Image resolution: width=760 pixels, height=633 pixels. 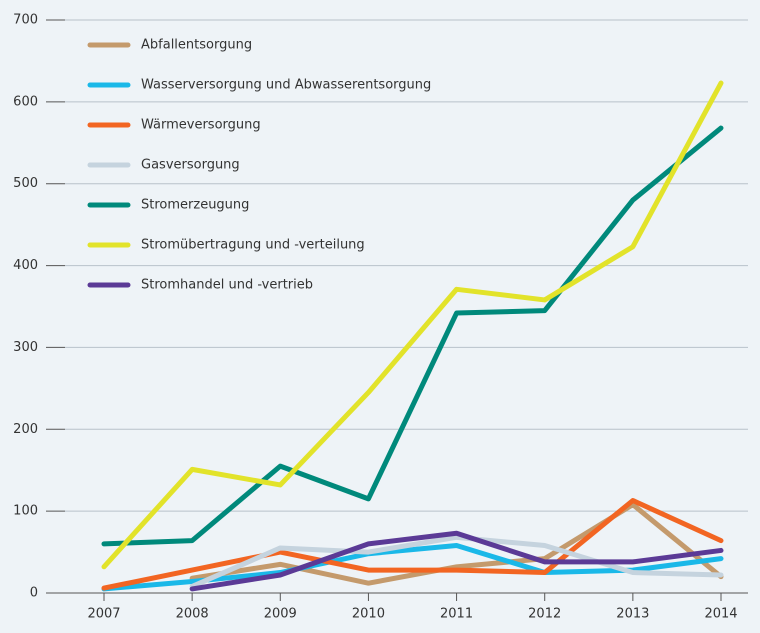 I want to click on y-tick-label: 500, so click(x=25, y=183).